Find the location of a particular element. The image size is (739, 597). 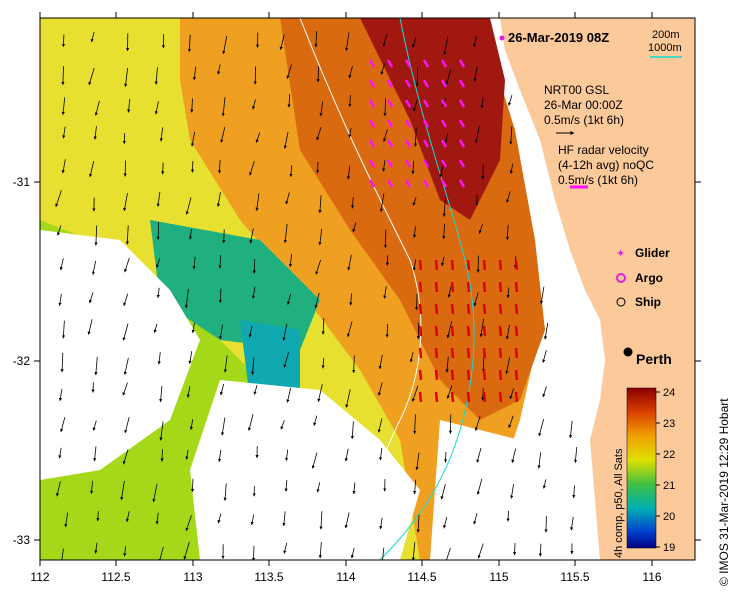

hf-line-1: HF radar velocity is located at coordinates (603, 150).